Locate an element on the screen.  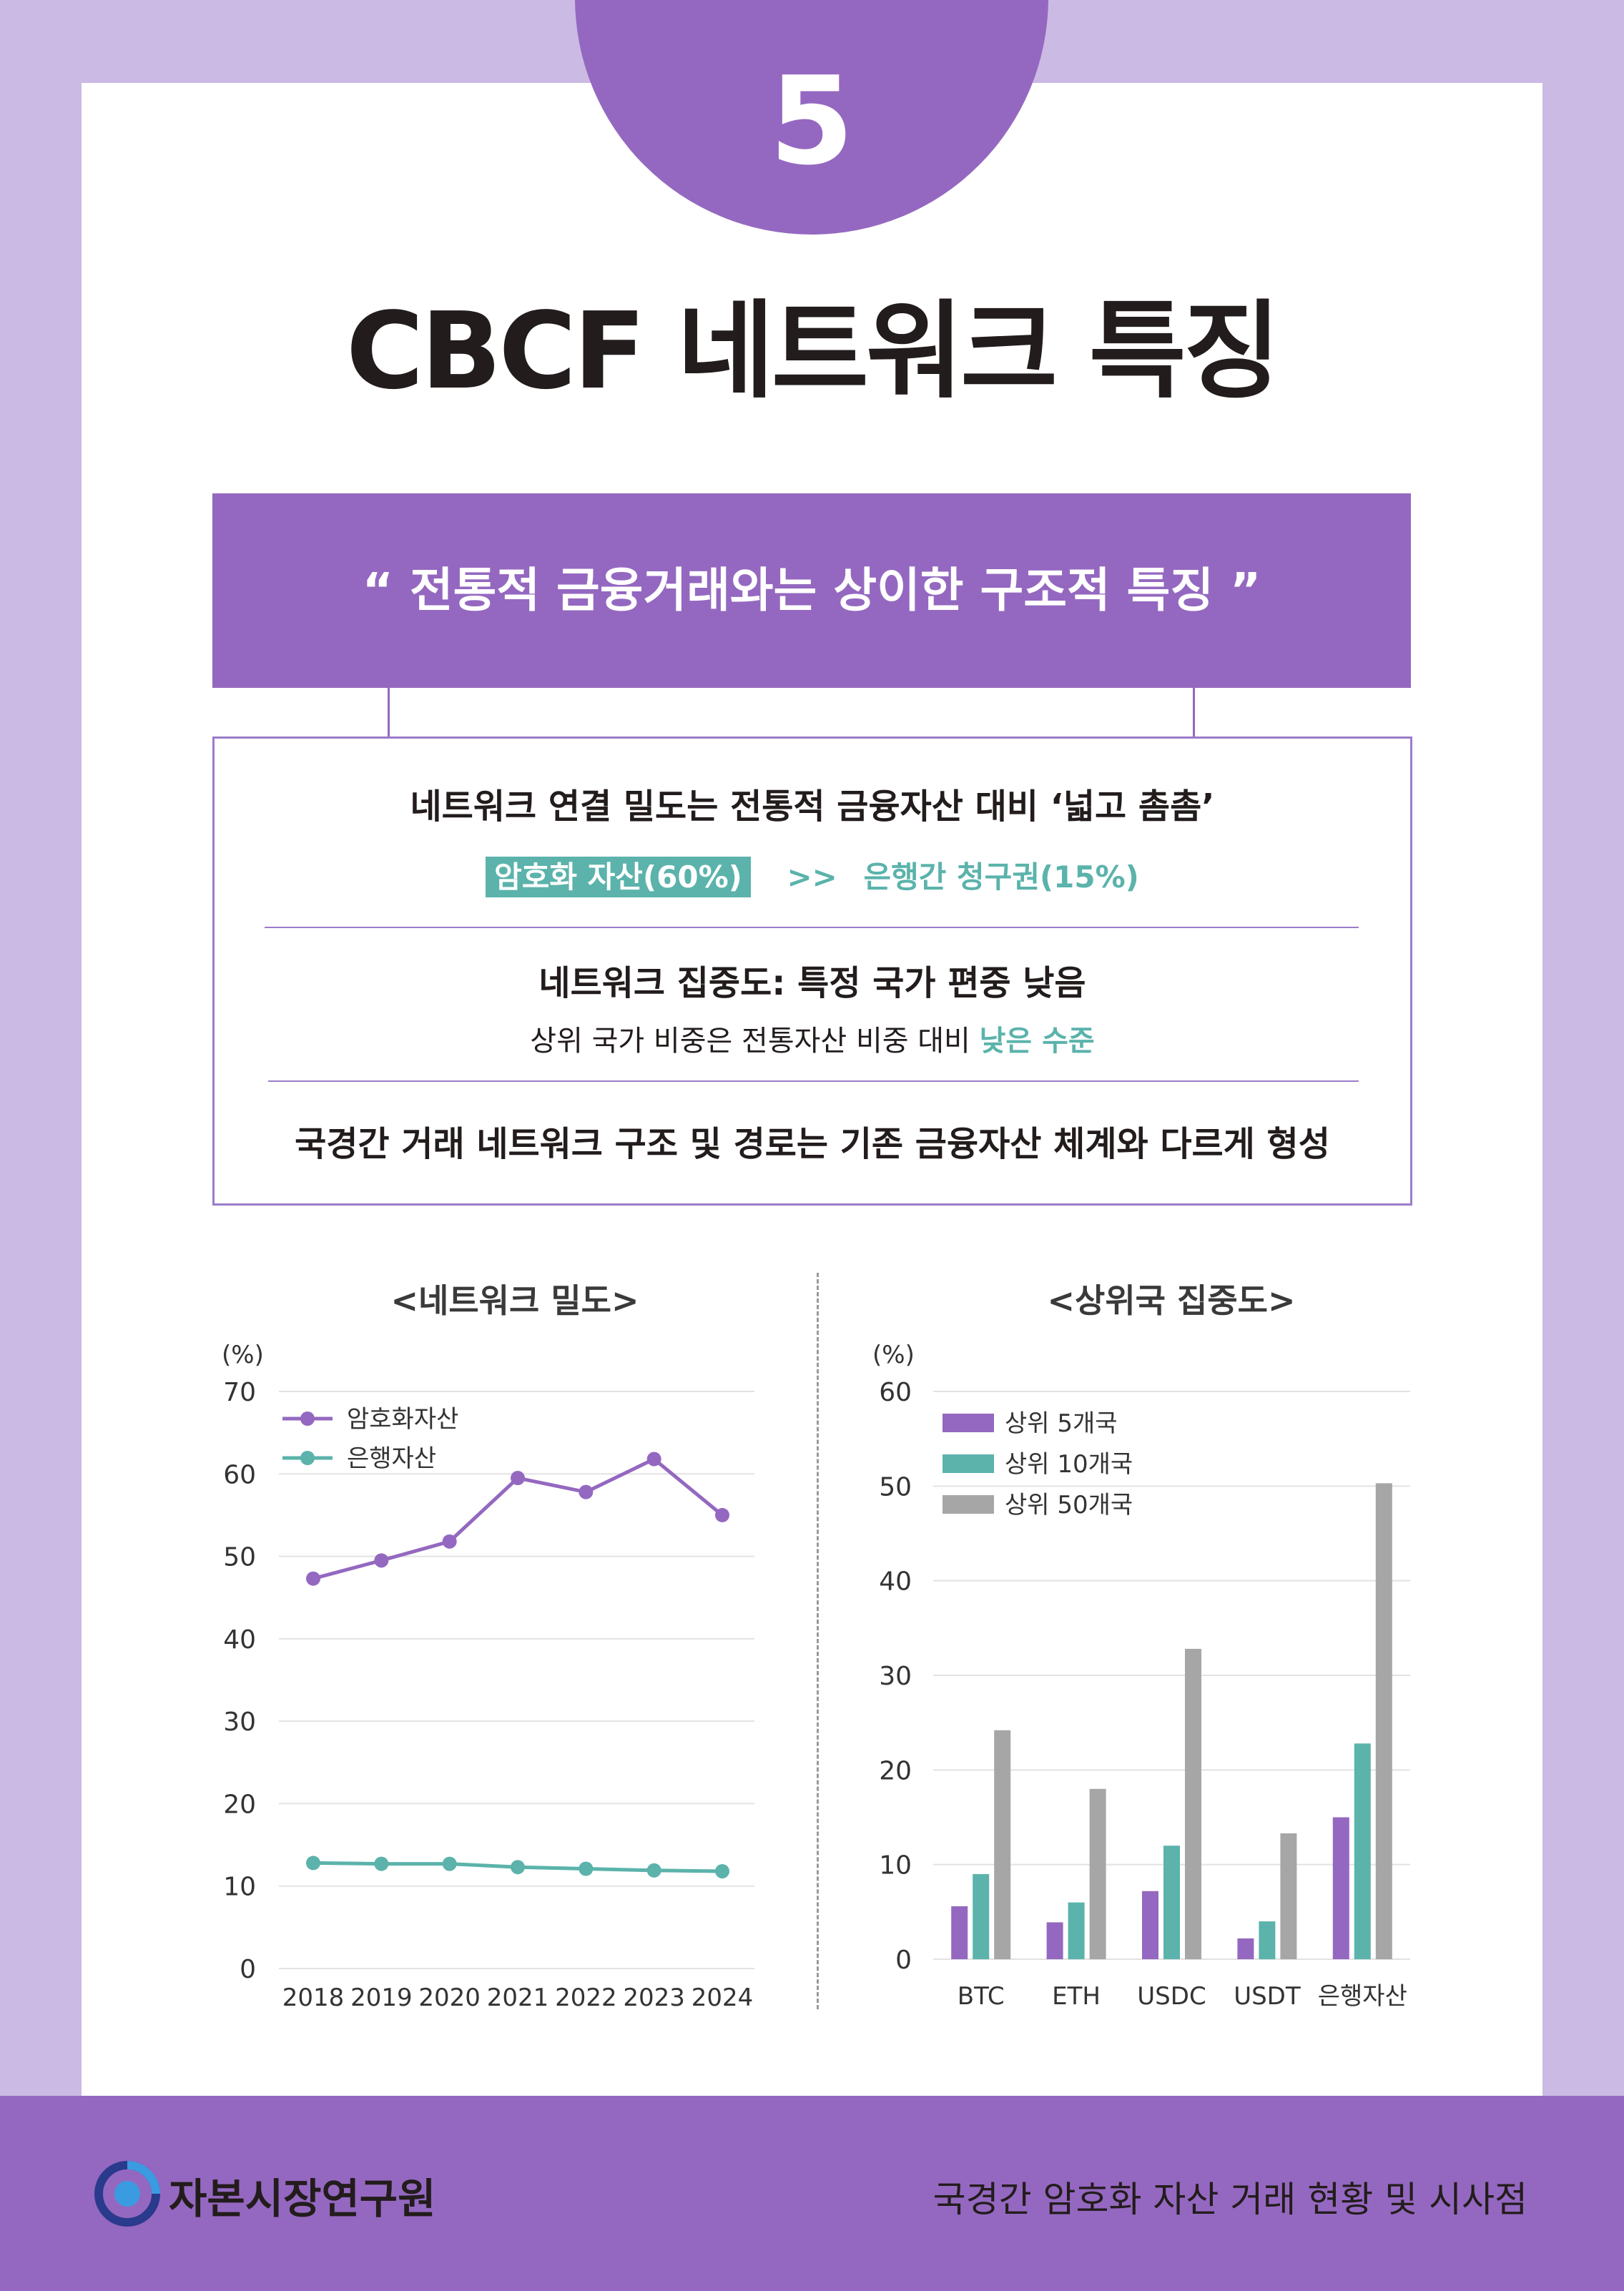
concentration-highlight: 낮은 수준 is located at coordinates (1037, 1041).